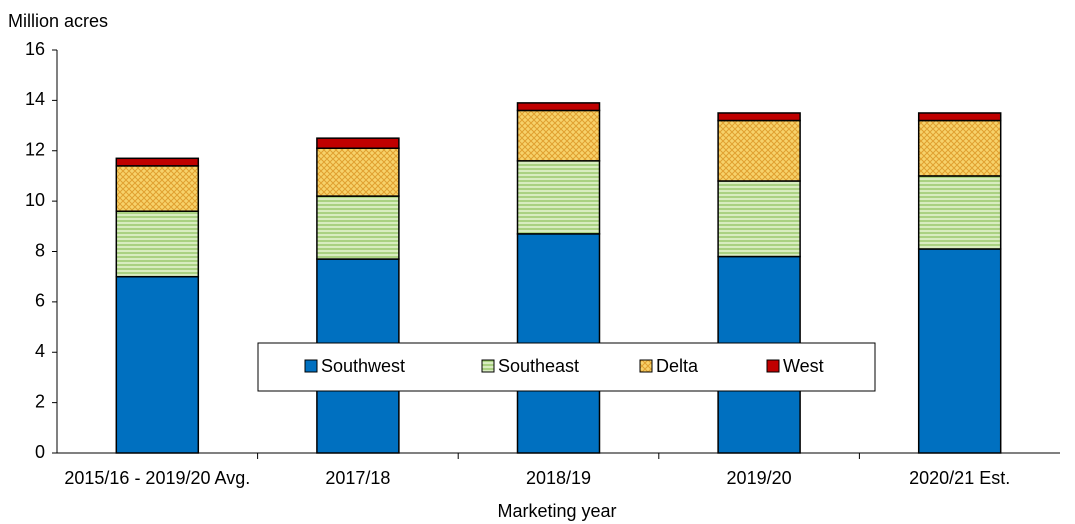 The height and width of the screenshot is (524, 1075). Describe the element at coordinates (40, 351) in the screenshot. I see `y-tick-label: 4` at that location.